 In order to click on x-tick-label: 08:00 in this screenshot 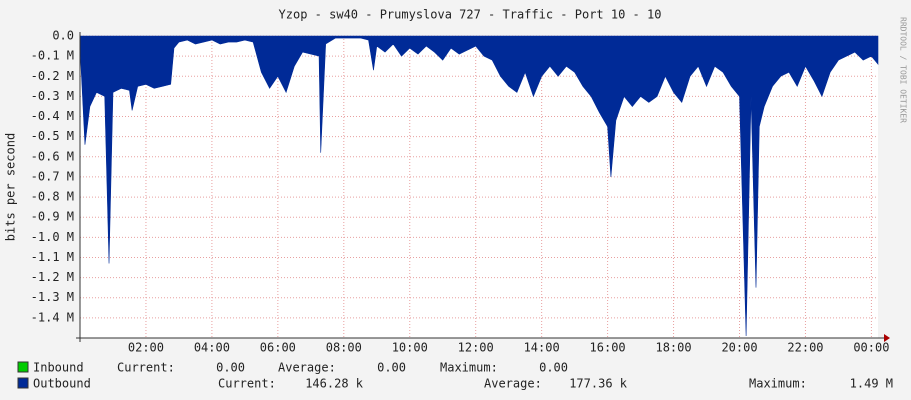, I will do `click(344, 348)`.